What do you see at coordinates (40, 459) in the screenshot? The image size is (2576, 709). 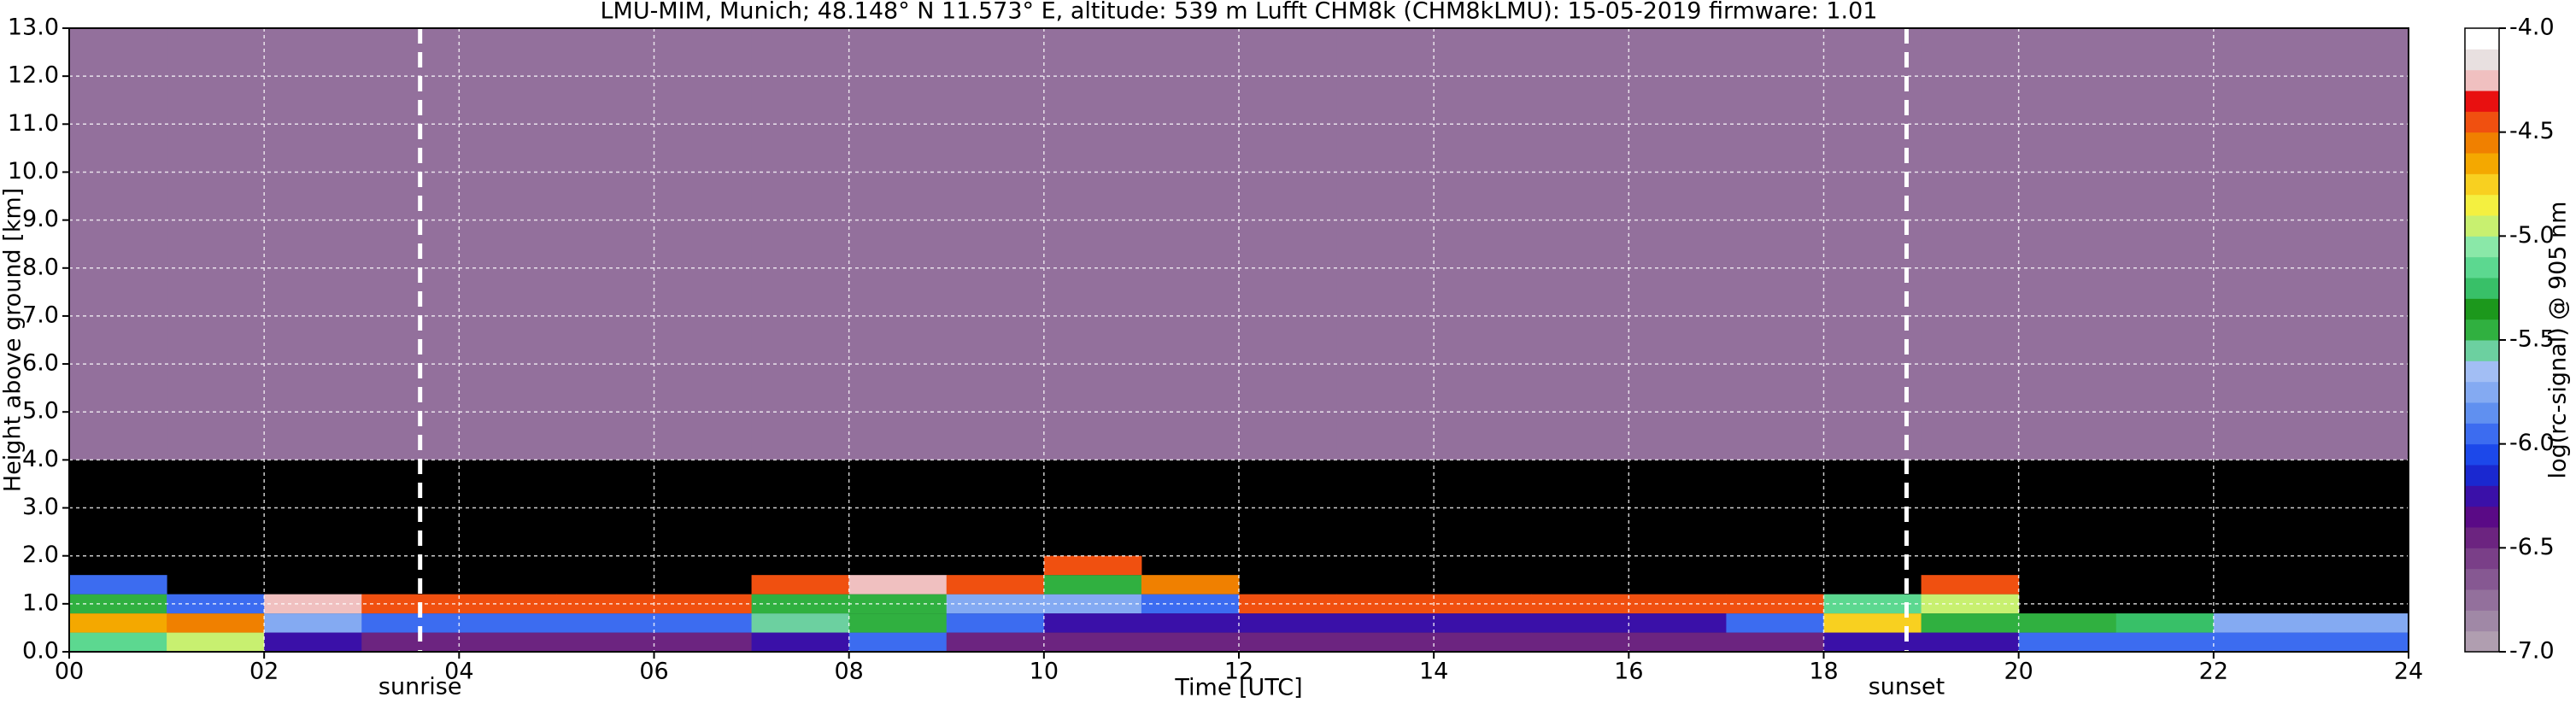 I see `y-tick-label: 4.0` at bounding box center [40, 459].